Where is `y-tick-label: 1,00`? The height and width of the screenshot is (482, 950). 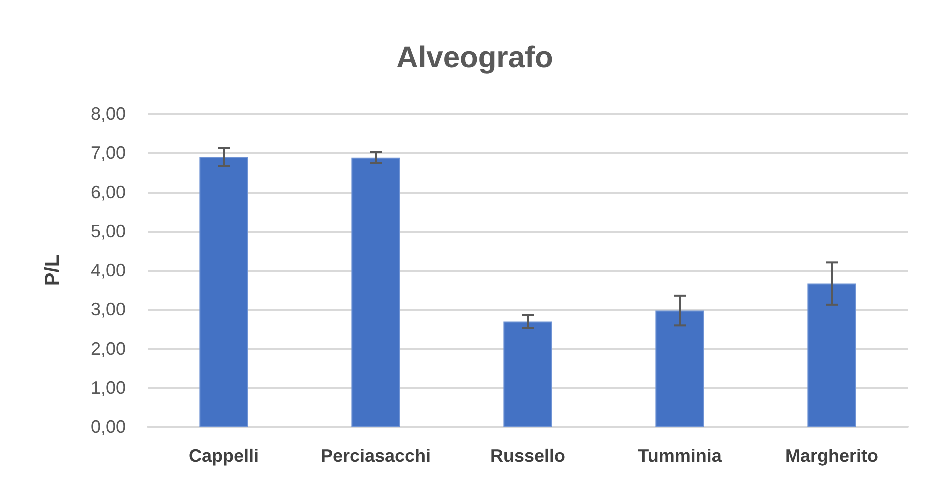
y-tick-label: 1,00 is located at coordinates (108, 388).